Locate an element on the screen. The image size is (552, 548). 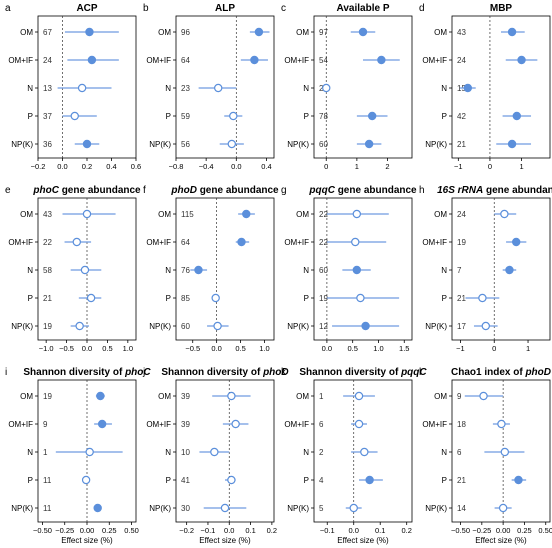
x-tick-label: −0.8 is located at coordinates (176, 166).